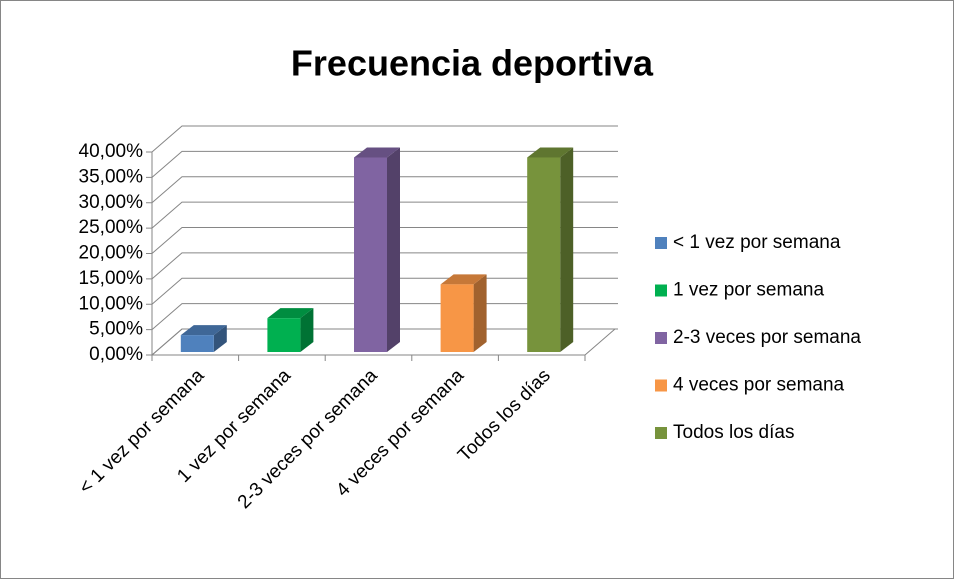  Describe the element at coordinates (759, 385) in the screenshot. I see `legend-label: 4 veces por semana` at that location.